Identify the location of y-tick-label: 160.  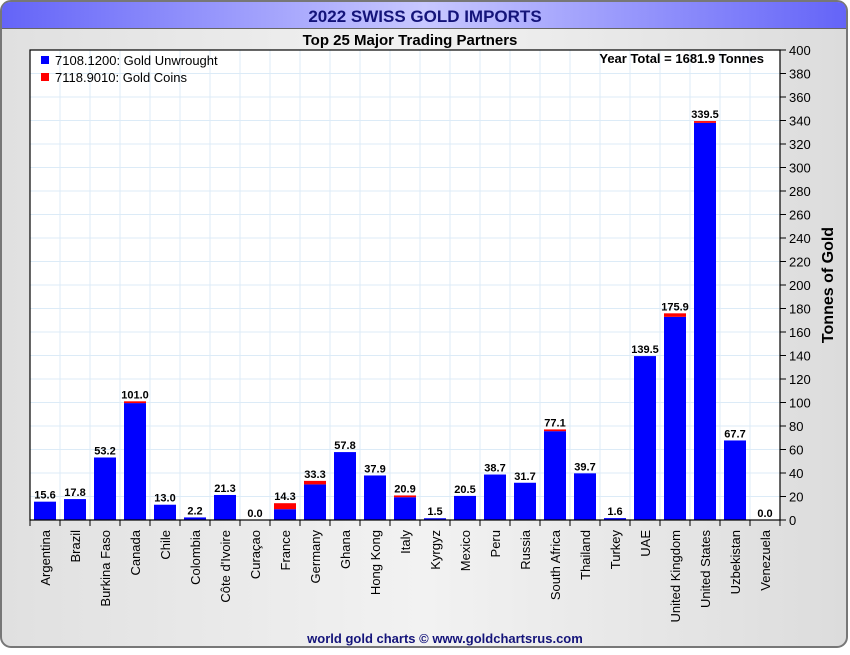
(800, 332).